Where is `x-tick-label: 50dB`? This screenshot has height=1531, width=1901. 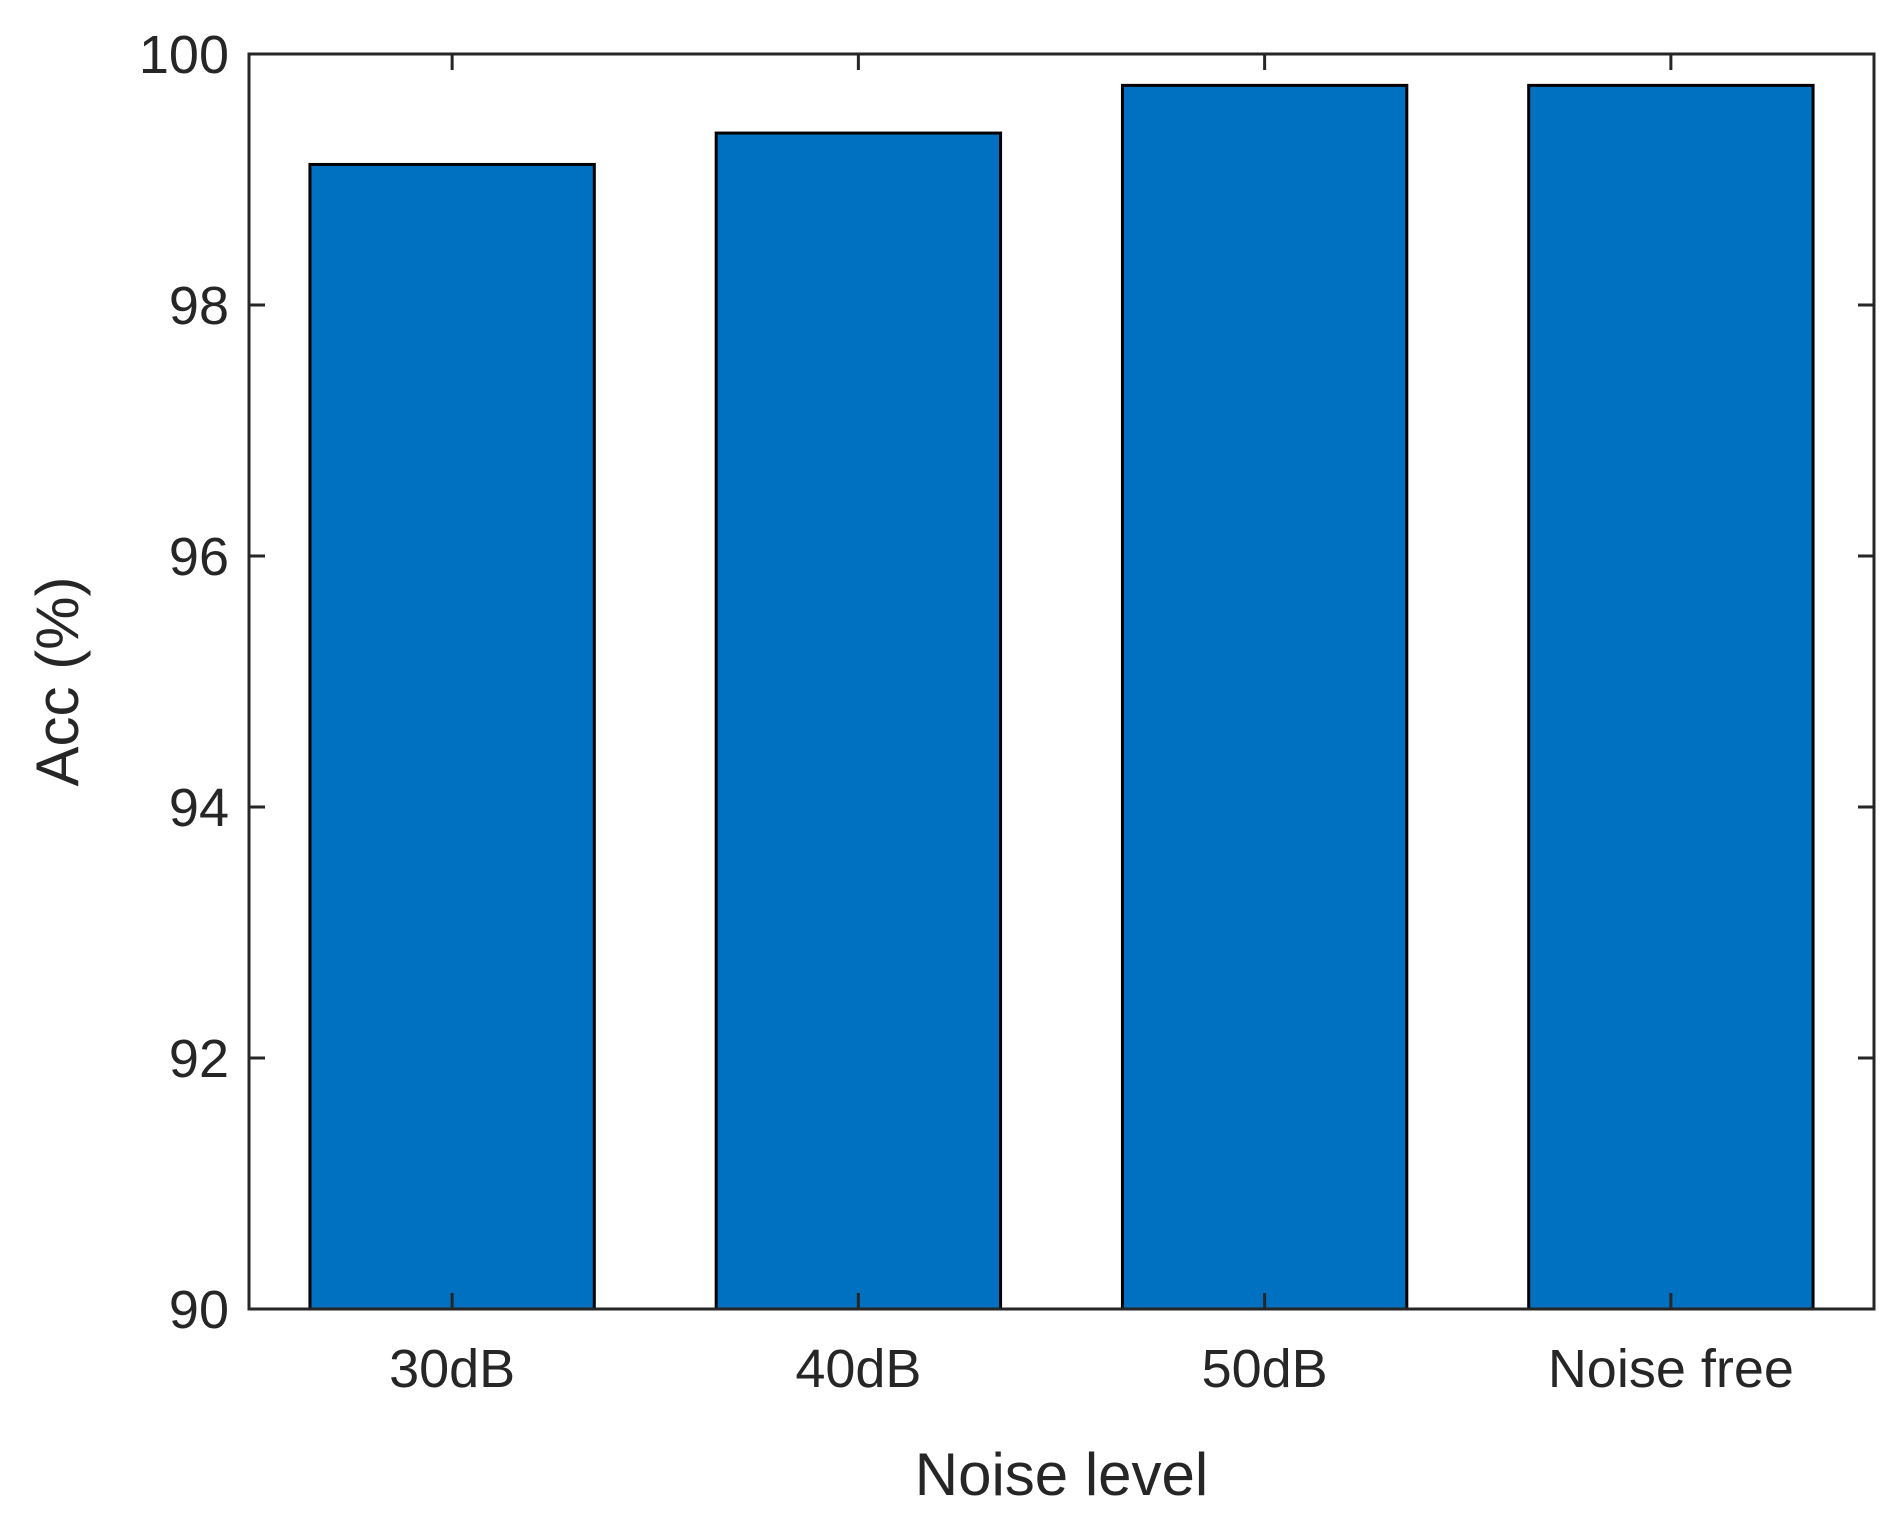 x-tick-label: 50dB is located at coordinates (1265, 1369).